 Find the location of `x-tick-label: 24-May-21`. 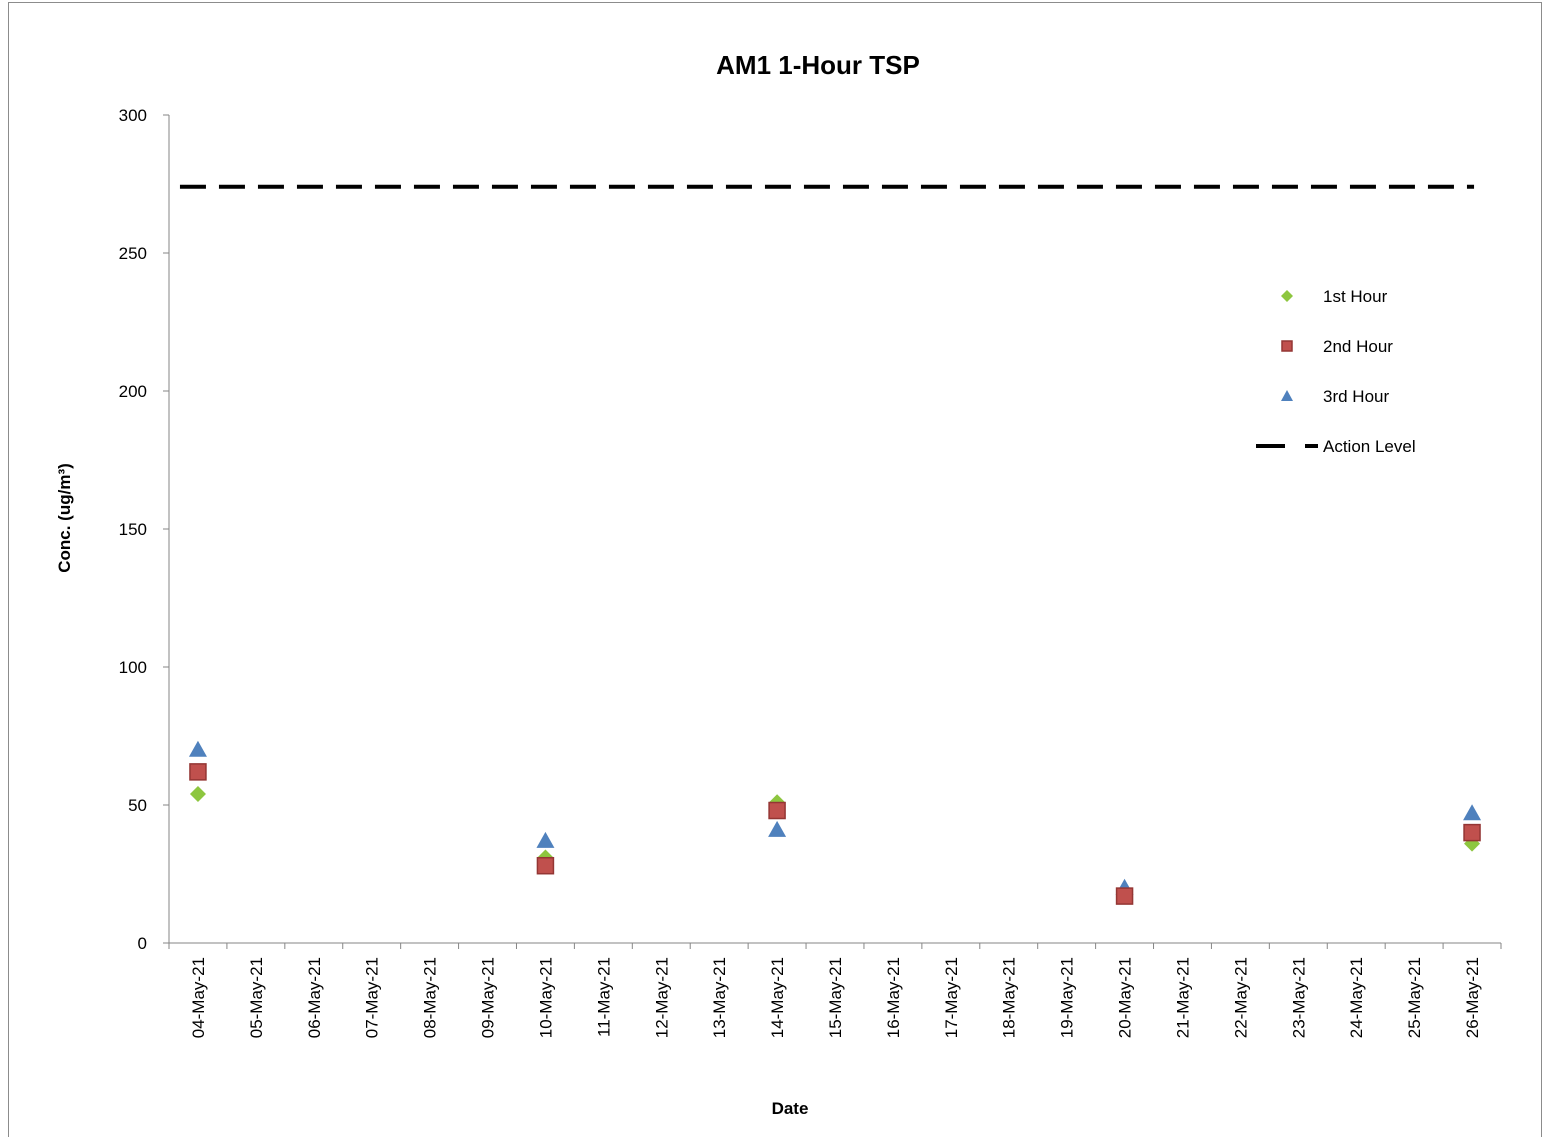

x-tick-label: 24-May-21 is located at coordinates (1356, 997).